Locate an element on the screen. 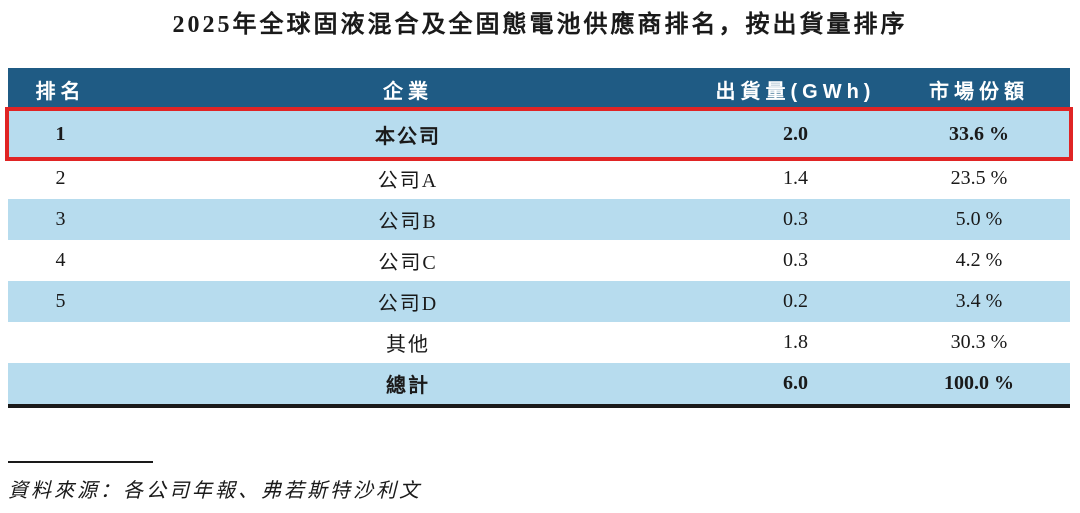 The image size is (1080, 513). share-cell: 30.3 % is located at coordinates (979, 342).